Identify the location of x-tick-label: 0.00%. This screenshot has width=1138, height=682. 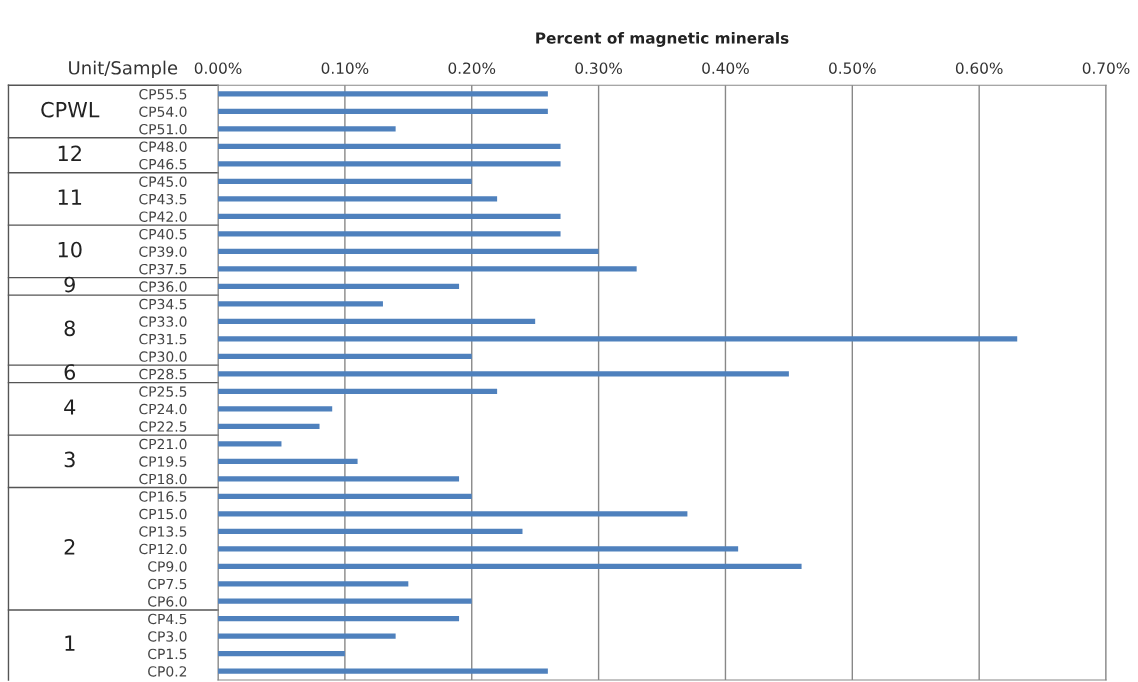
(218, 68).